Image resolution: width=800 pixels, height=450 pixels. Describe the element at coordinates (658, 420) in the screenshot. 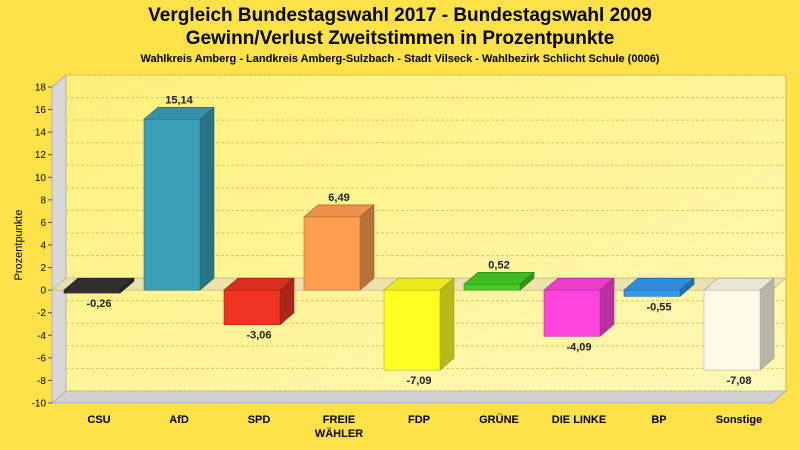

I see `x-category-label: BP` at that location.